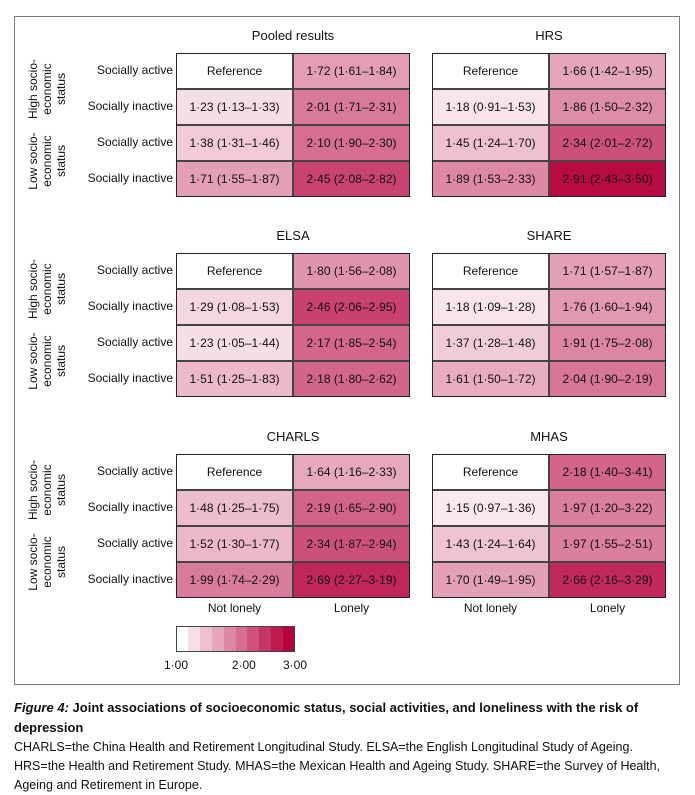 This screenshot has height=795, width=695. Describe the element at coordinates (234, 343) in the screenshot. I see `heatmap-cell: 1·23 (1·05–1·44)` at that location.